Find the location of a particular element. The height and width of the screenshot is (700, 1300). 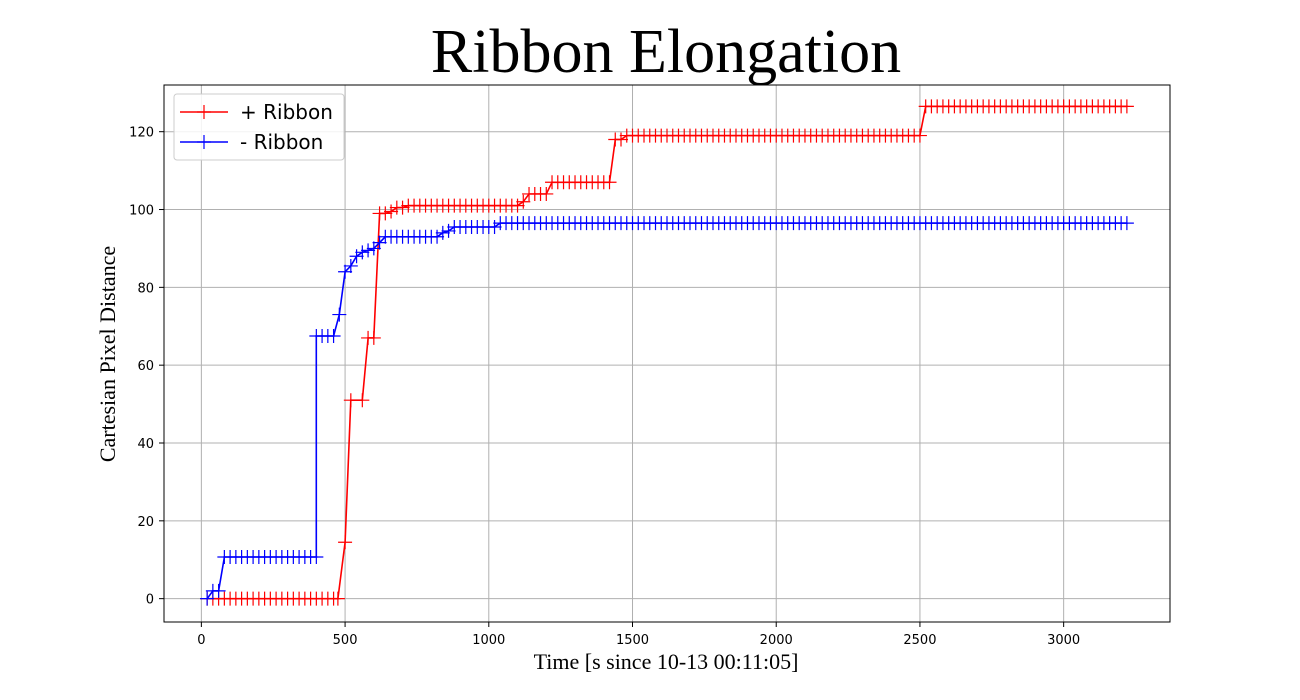

legend-box is located at coordinates (259, 127).